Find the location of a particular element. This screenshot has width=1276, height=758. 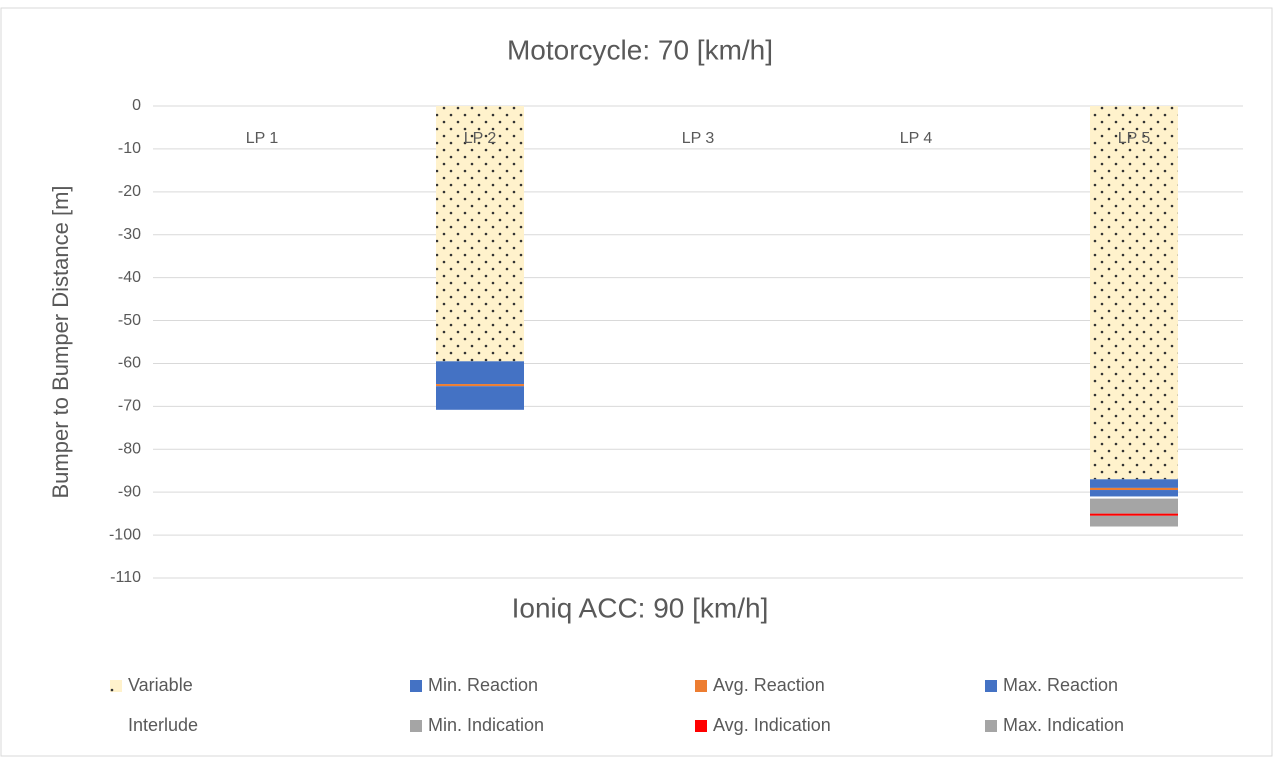

chart-title: Motorcycle: 70 [km/h] is located at coordinates (640, 49).